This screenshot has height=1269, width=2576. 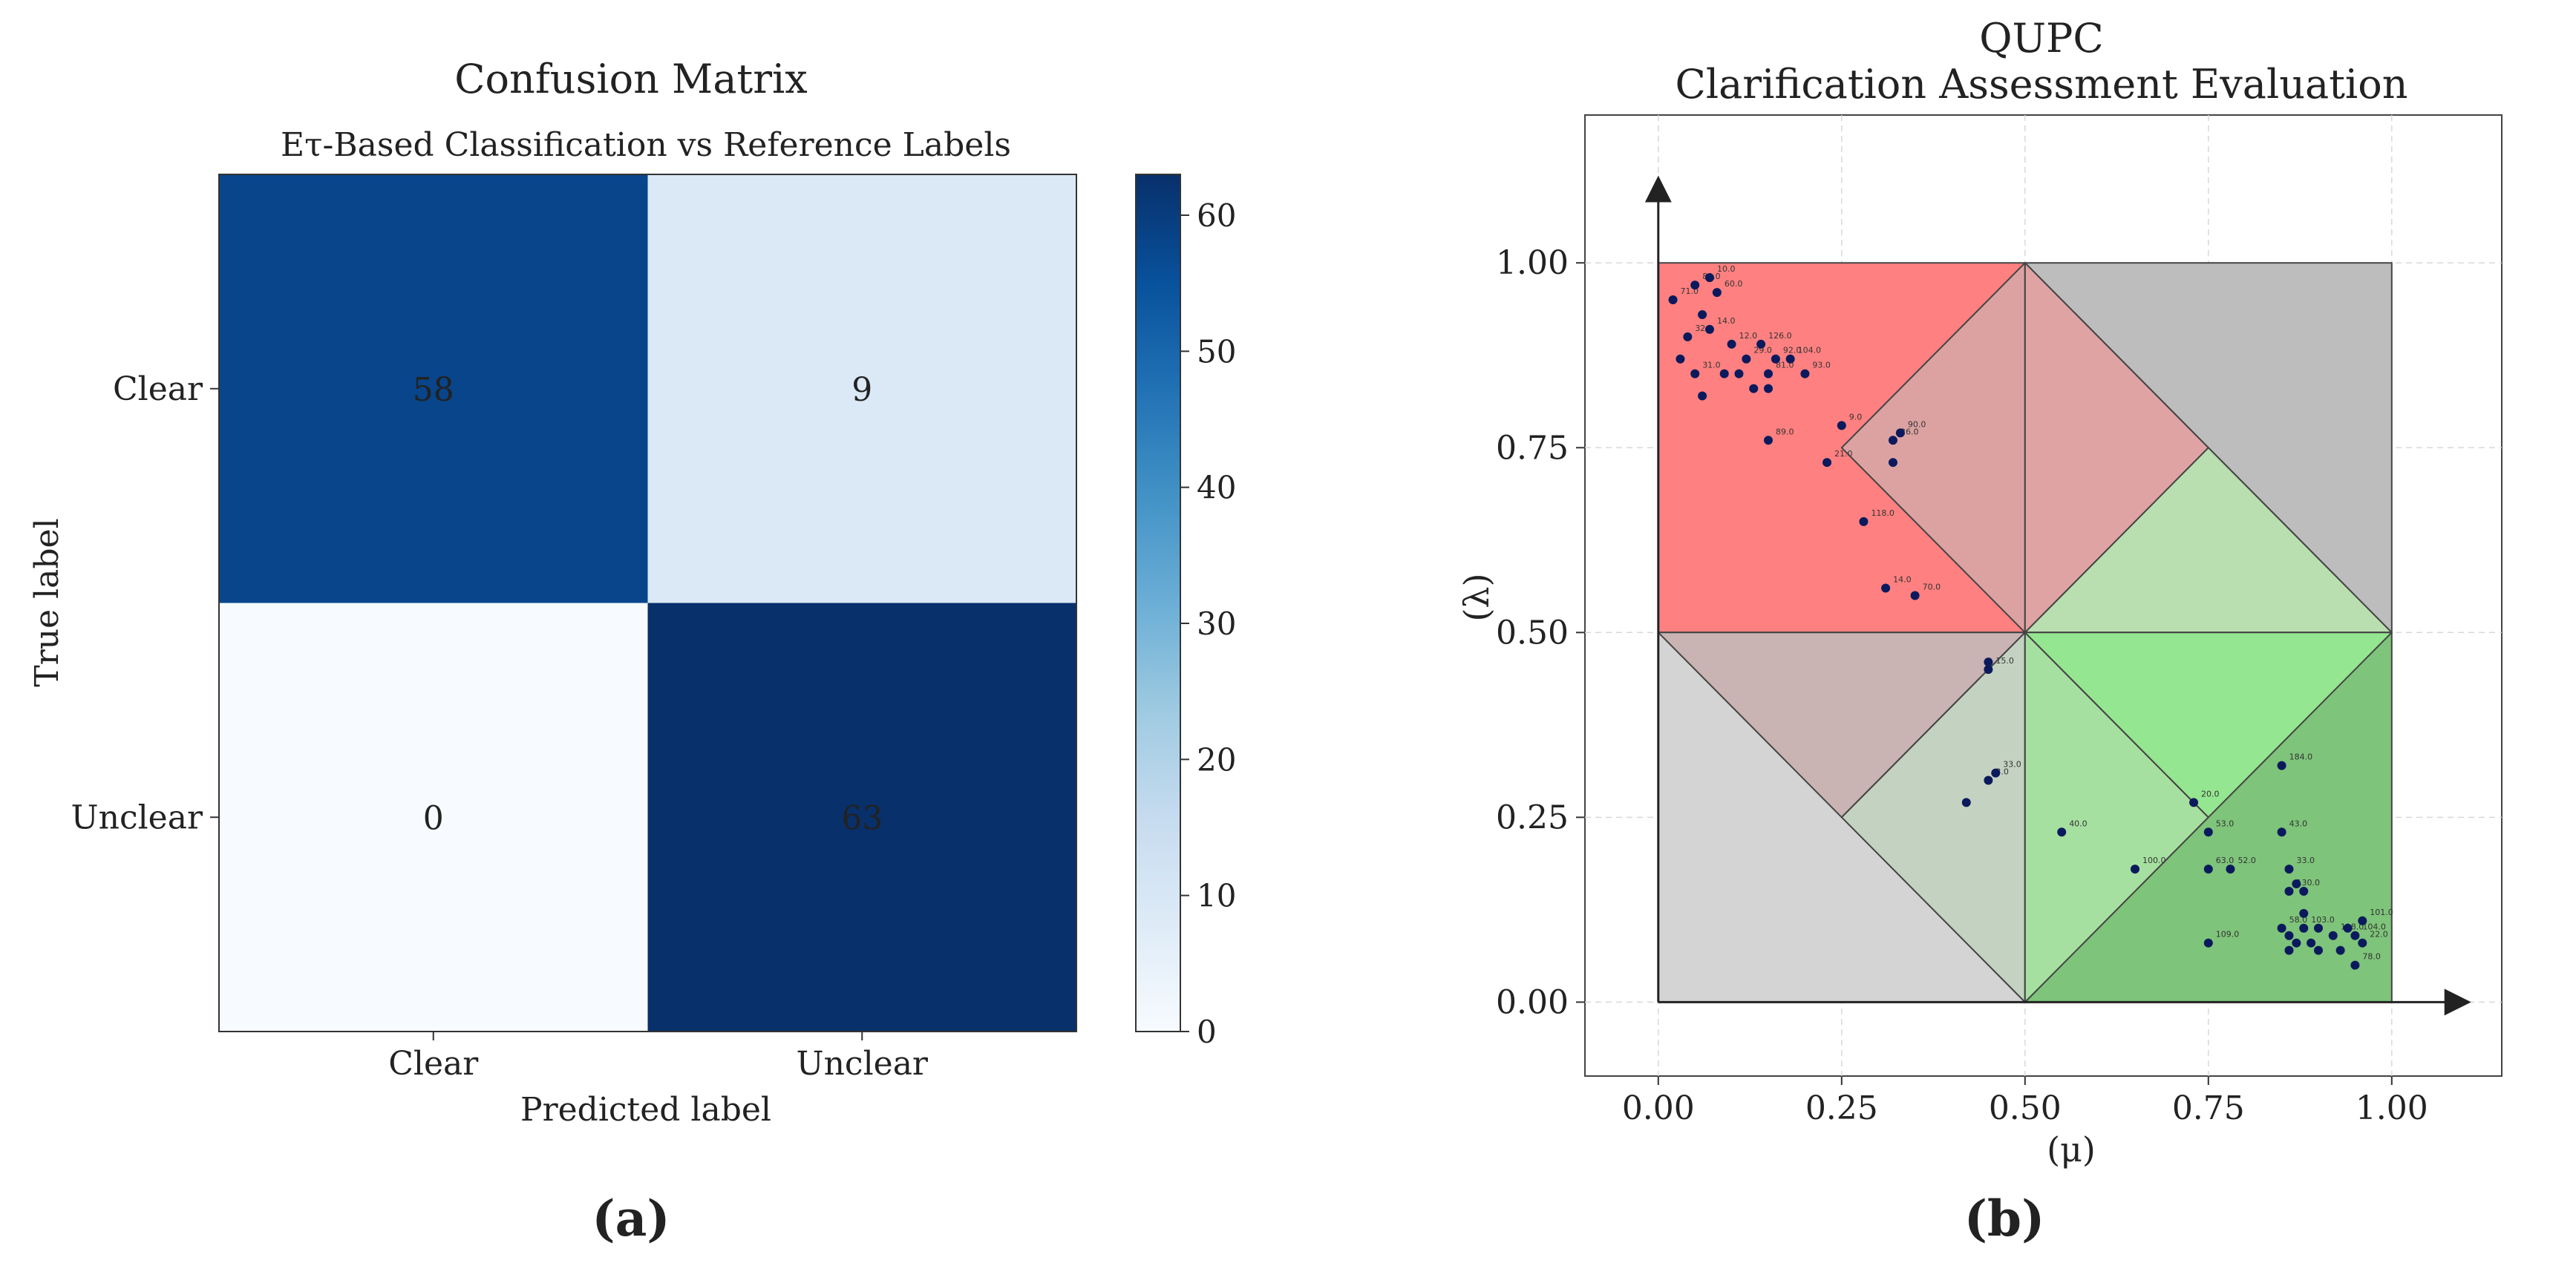 I want to click on qupc-title-line1: QUPC, so click(x=2041, y=38).